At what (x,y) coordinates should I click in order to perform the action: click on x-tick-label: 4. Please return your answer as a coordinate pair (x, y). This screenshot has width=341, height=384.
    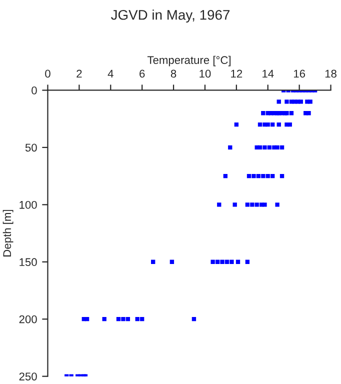
    Looking at the image, I should click on (111, 74).